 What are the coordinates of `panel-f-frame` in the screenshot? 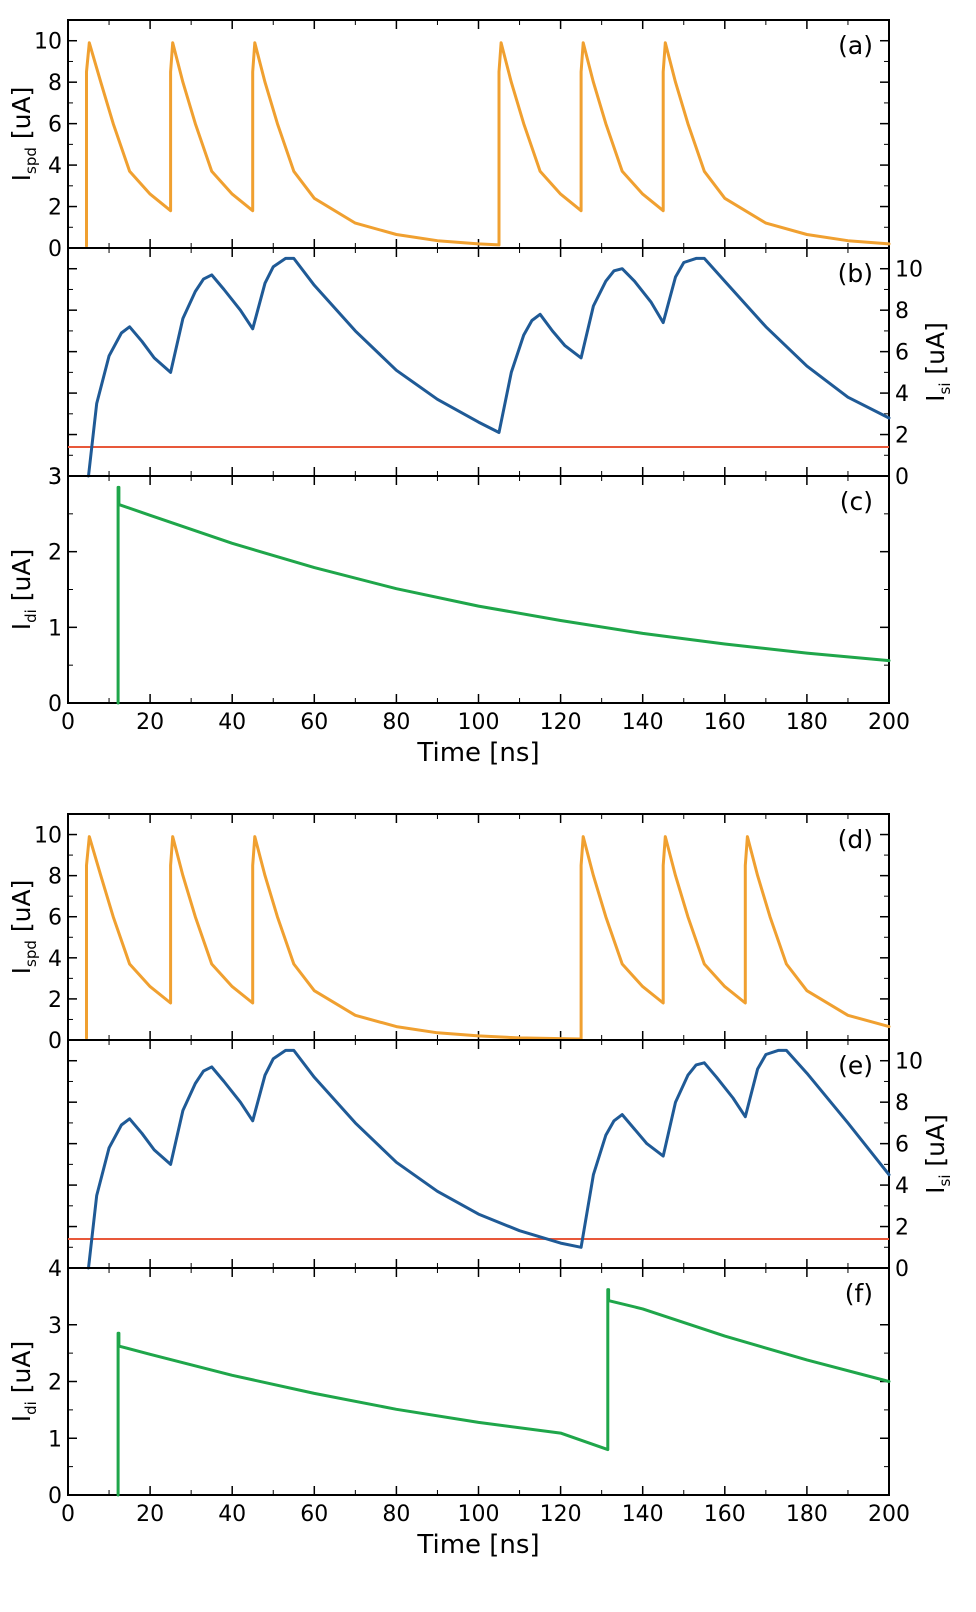 It's located at (478, 1381).